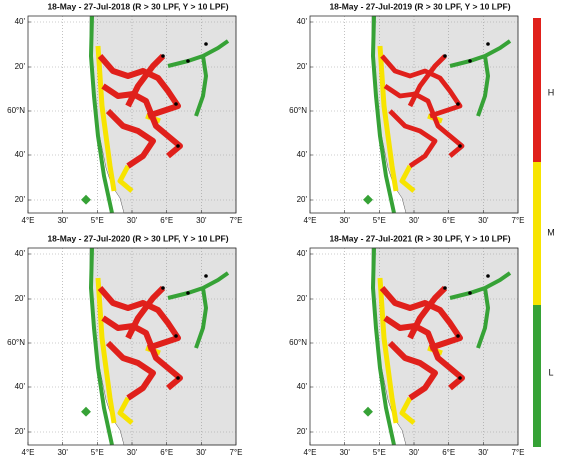 This screenshot has width=564, height=469. I want to click on colorbar-medium, so click(537, 233).